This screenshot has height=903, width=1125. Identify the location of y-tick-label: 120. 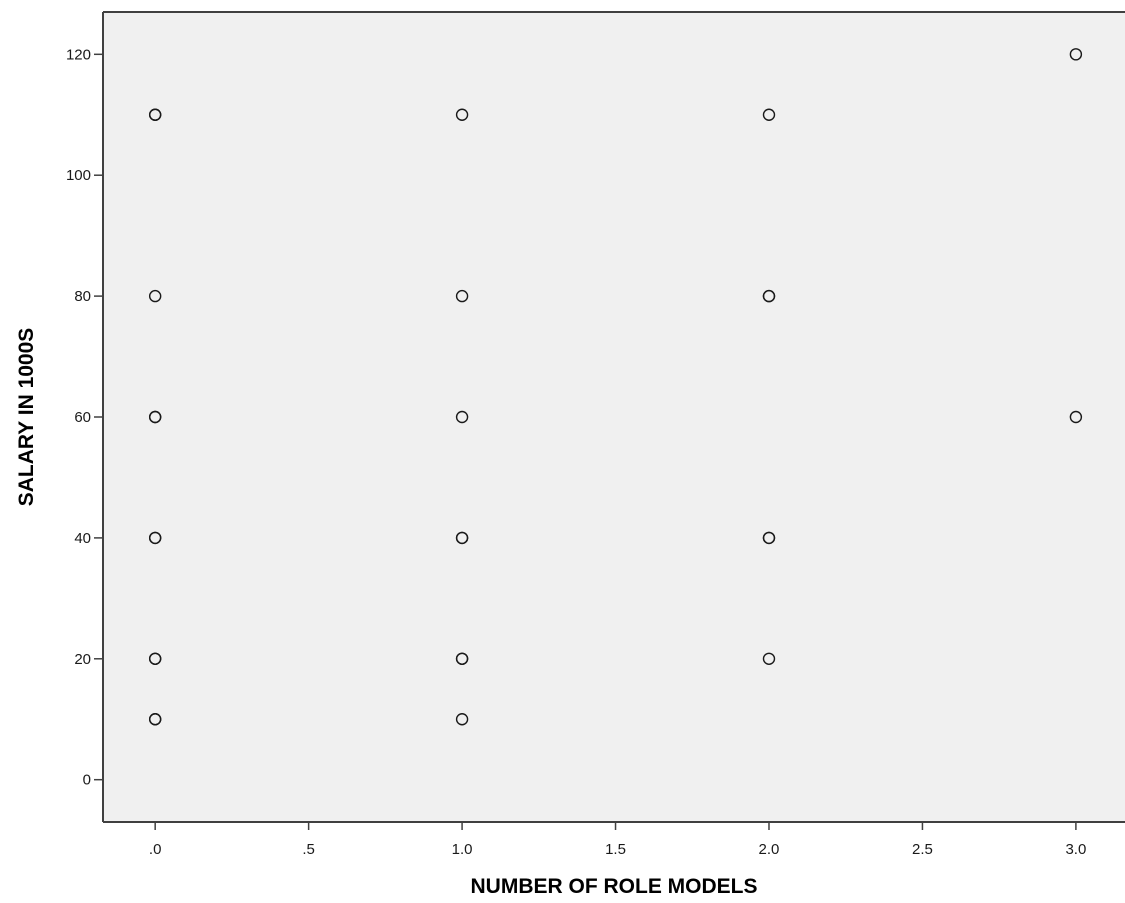
(78, 54).